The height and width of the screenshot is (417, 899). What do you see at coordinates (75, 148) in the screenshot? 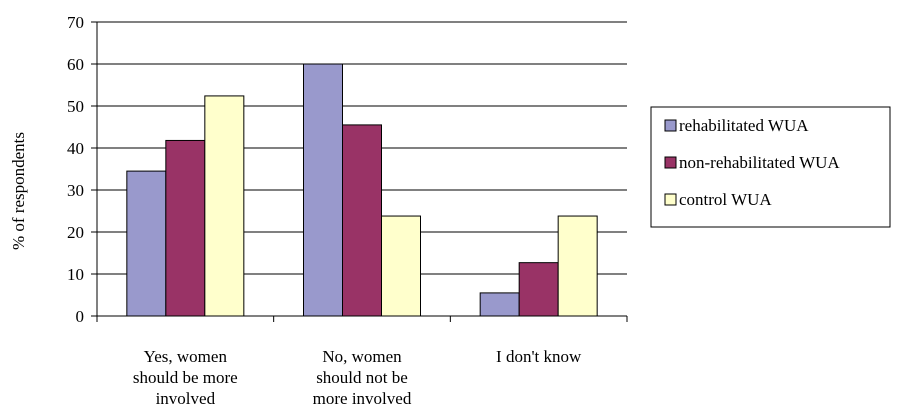
I see `y-tick-label: 40` at bounding box center [75, 148].